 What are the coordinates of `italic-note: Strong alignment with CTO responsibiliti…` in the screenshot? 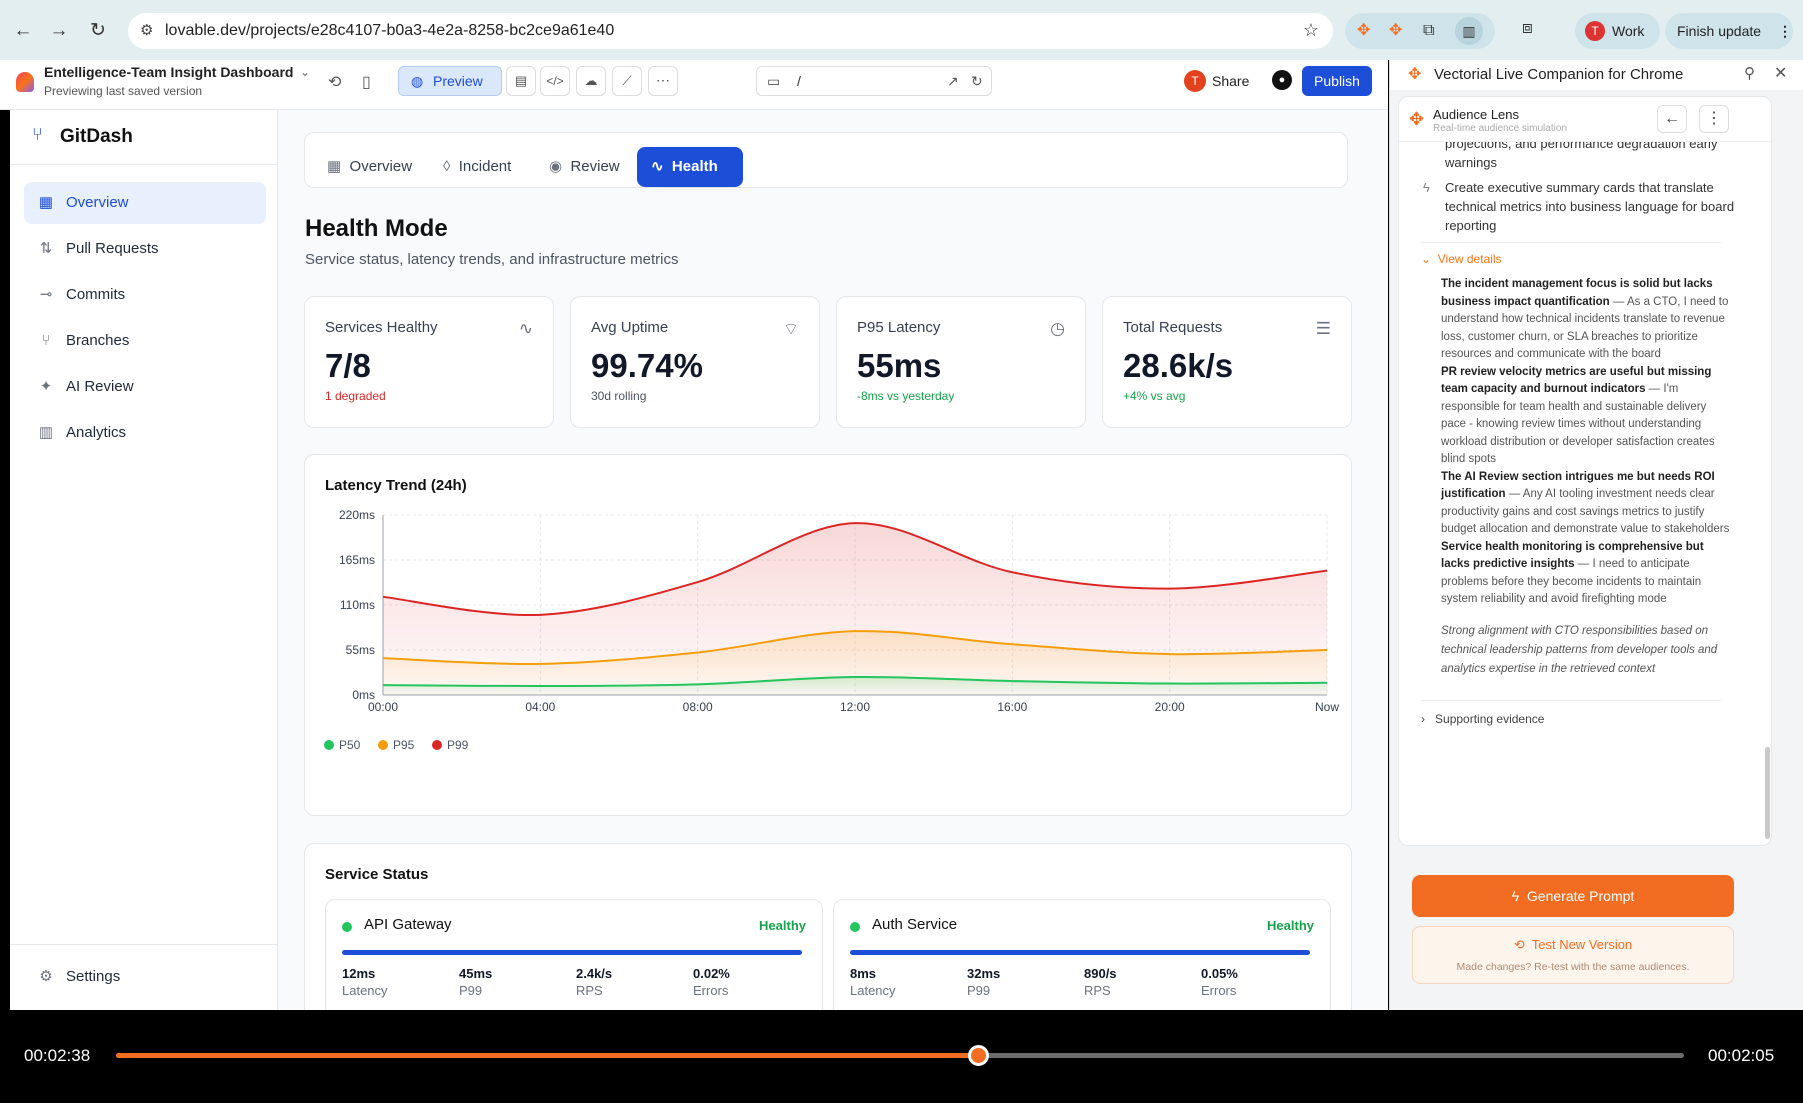 It's located at (1579, 650).